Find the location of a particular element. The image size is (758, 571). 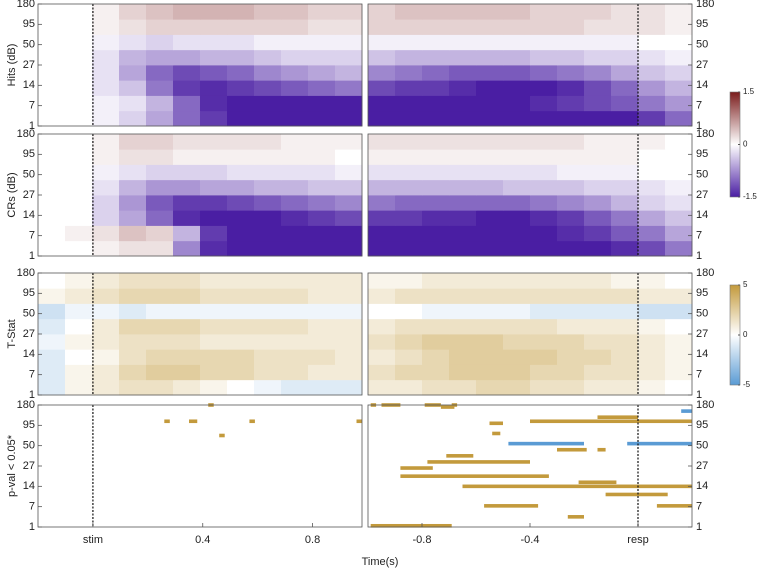

y-tick-label: 27 is located at coordinates (29, 334).